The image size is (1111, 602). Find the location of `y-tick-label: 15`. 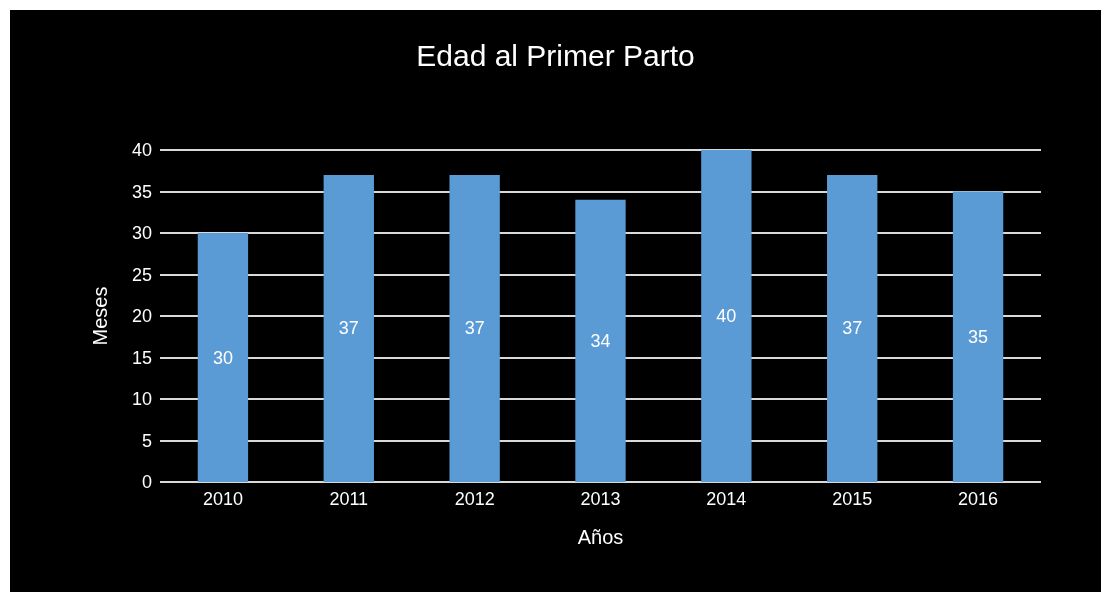

y-tick-label: 15 is located at coordinates (141, 357).